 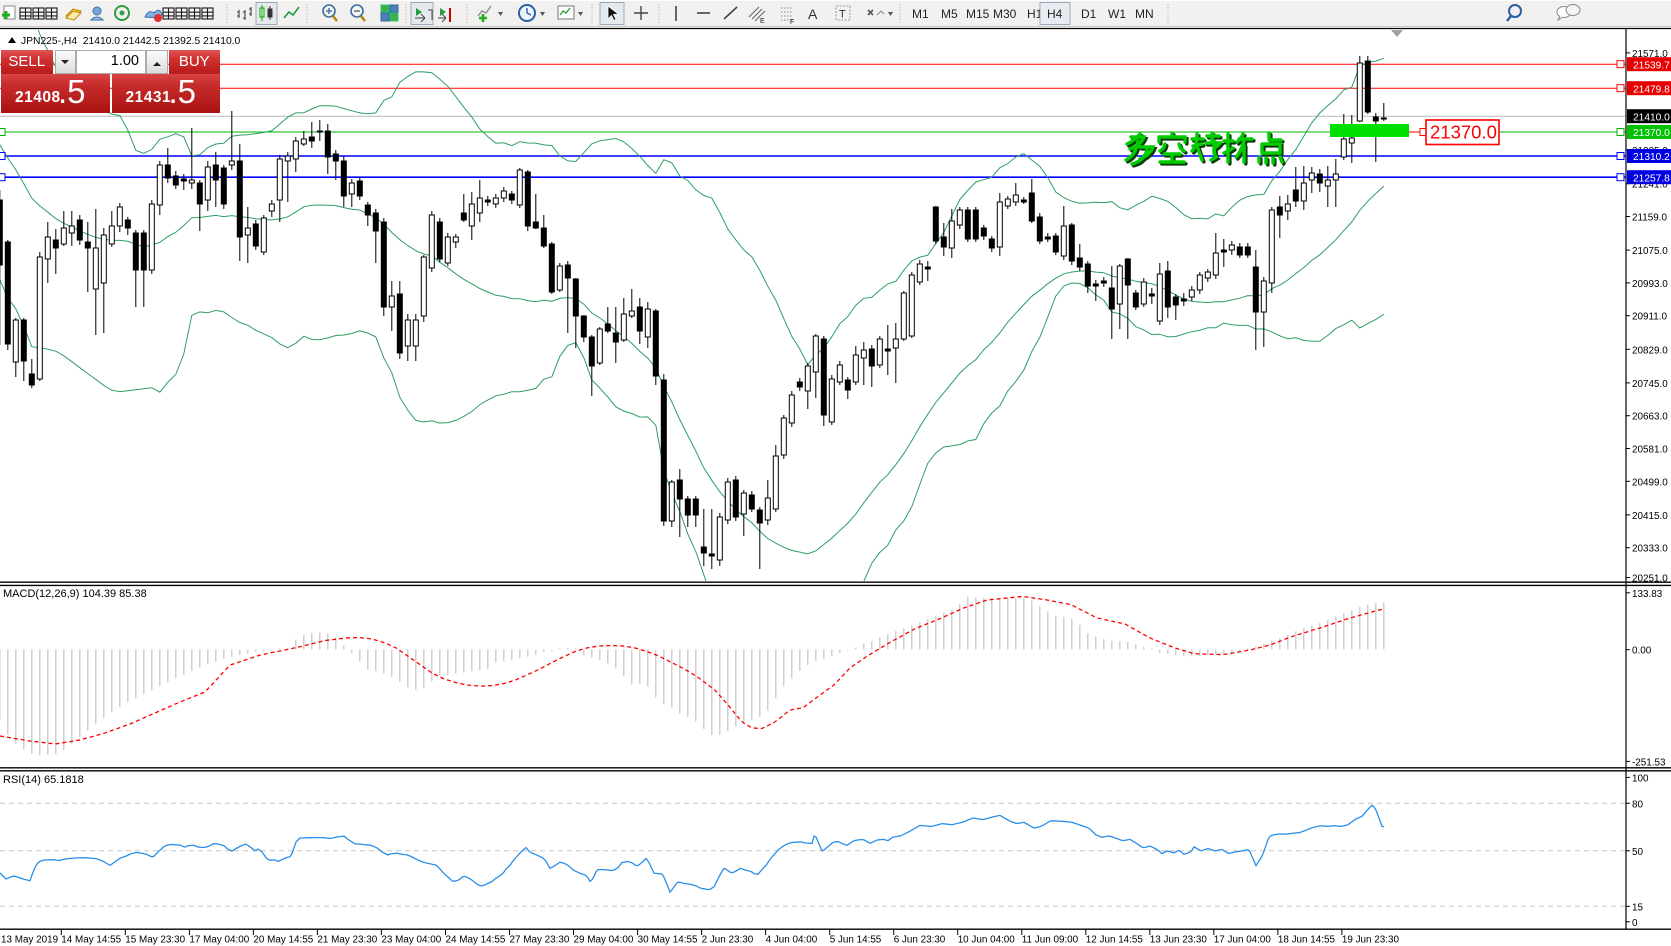 What do you see at coordinates (1642, 651) in the screenshot?
I see `svg-text: 0.00` at bounding box center [1642, 651].